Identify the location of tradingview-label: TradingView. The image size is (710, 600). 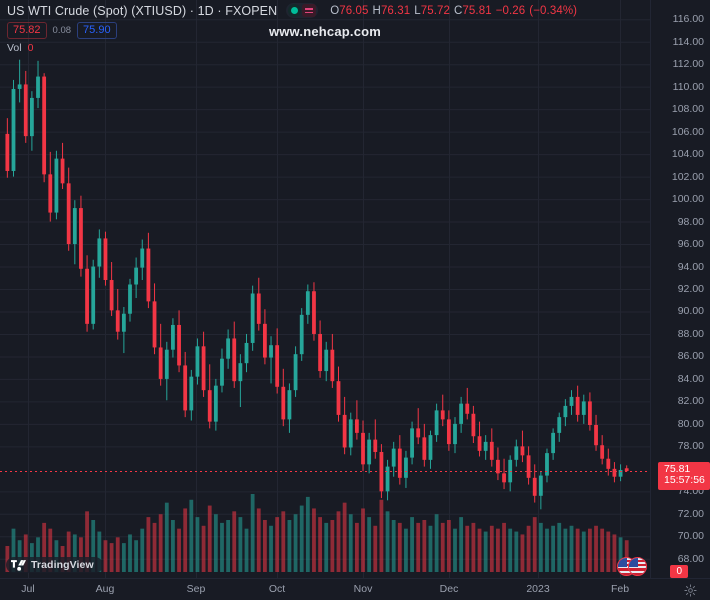
(62, 565).